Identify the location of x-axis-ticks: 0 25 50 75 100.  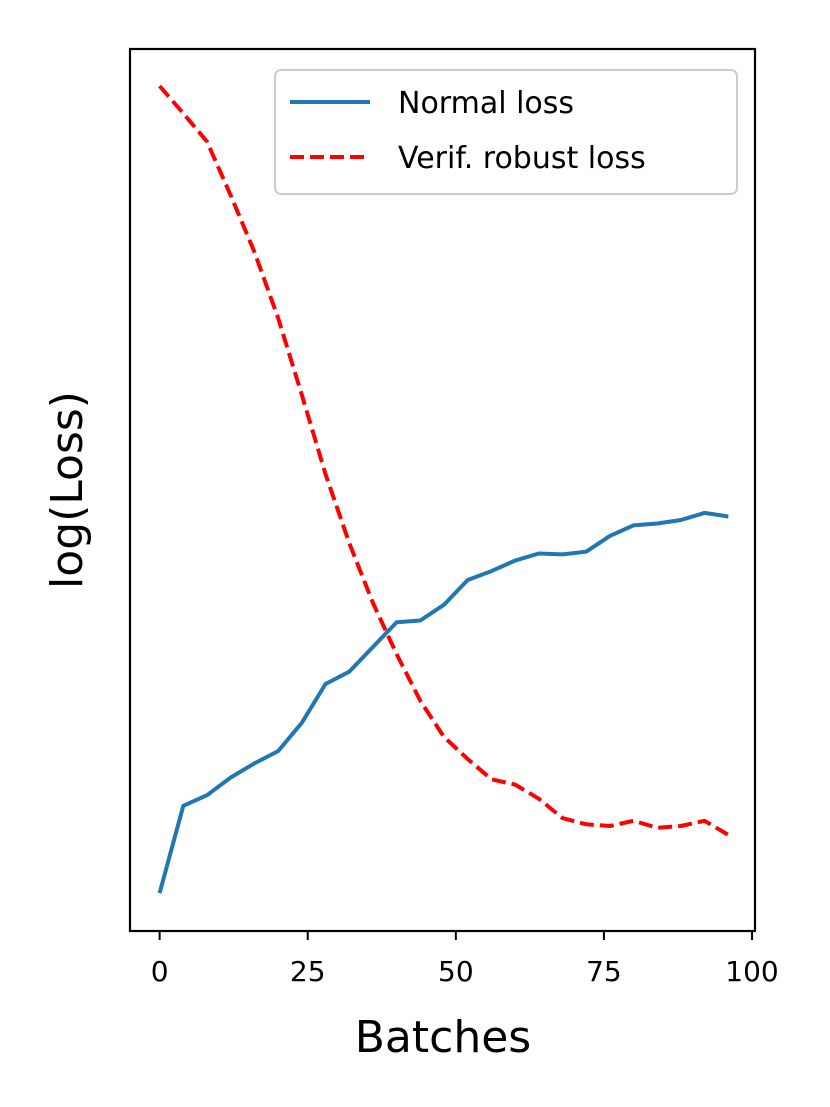
(465, 959).